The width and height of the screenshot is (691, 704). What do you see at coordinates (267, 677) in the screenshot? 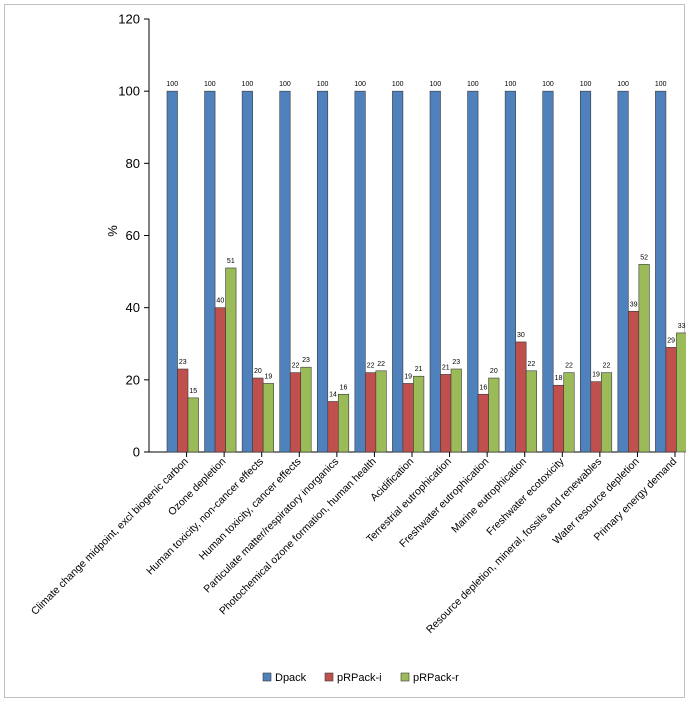
I see `legend-swatch-dpack` at bounding box center [267, 677].